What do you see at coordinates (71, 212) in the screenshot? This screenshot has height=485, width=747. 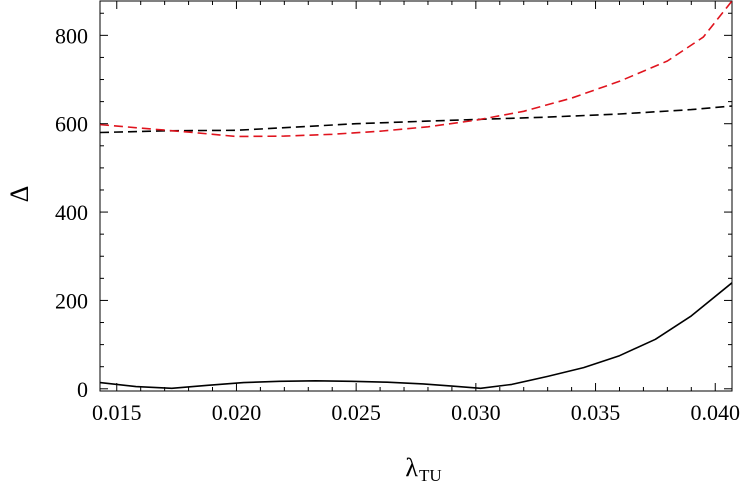 I see `y-tick-label: 400` at bounding box center [71, 212].